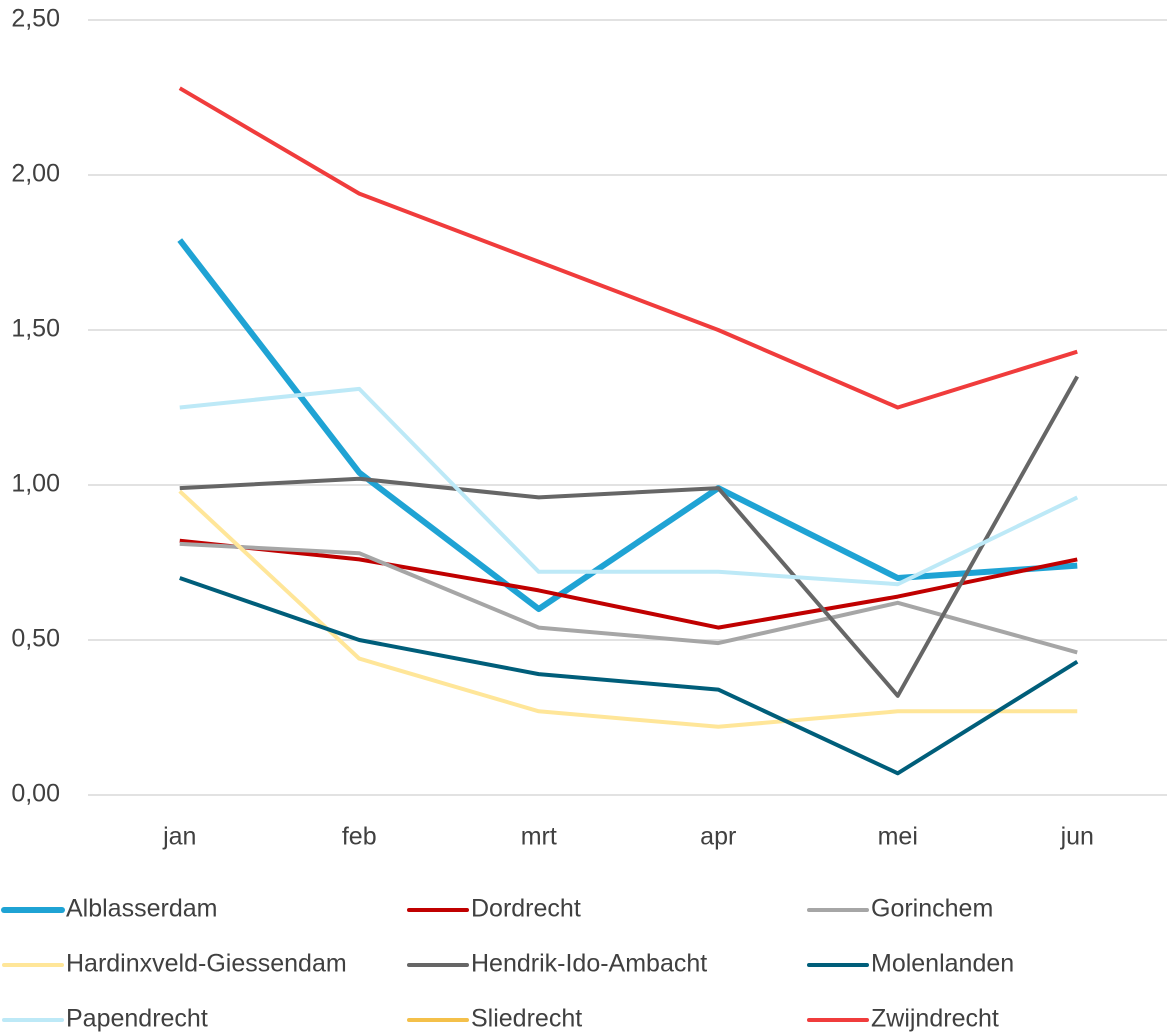  Describe the element at coordinates (206, 964) in the screenshot. I see `legend-label: Hardinxveld-Giessendam` at that location.